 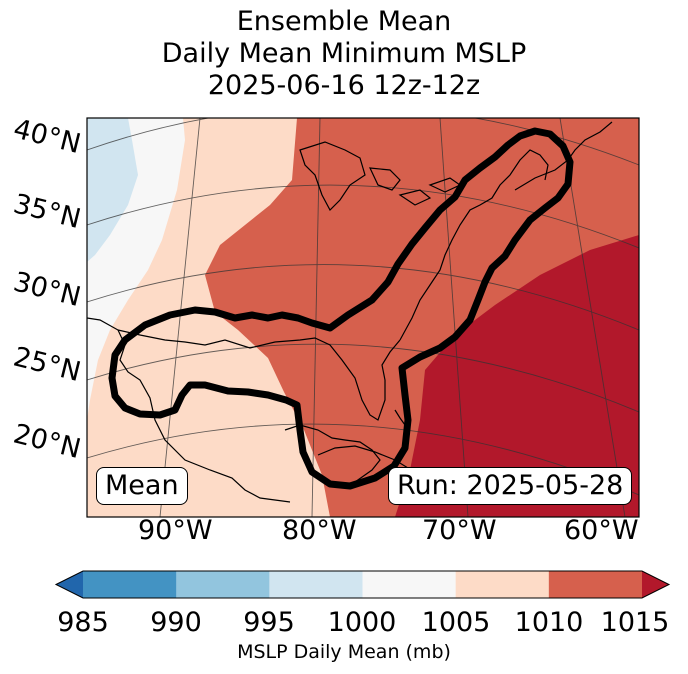 I want to click on colorbar-outline, so click(x=362, y=584).